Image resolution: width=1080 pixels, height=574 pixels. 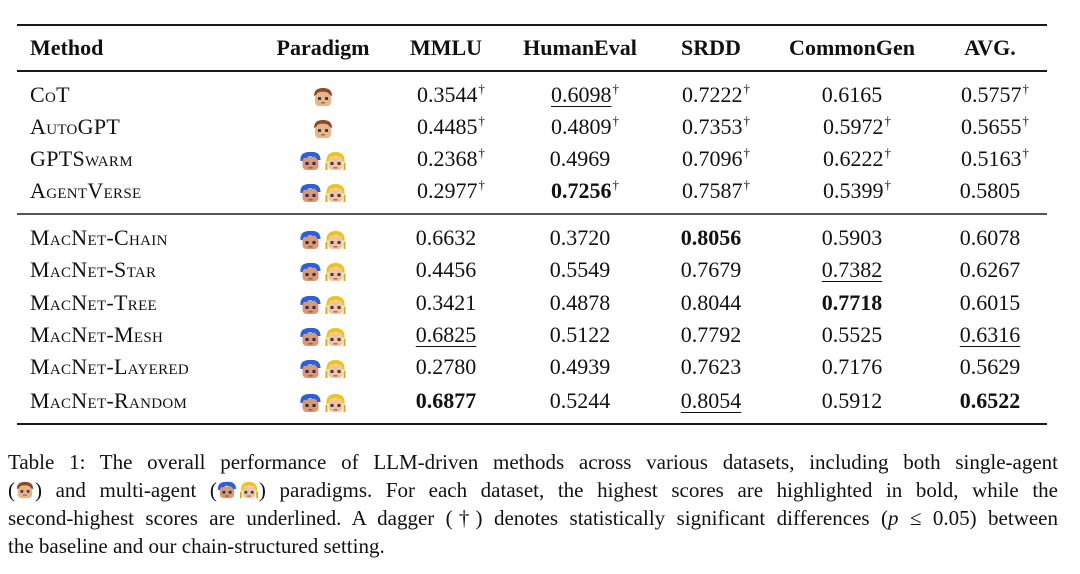 What do you see at coordinates (990, 237) in the screenshot?
I see `score-value: 0.6078` at bounding box center [990, 237].